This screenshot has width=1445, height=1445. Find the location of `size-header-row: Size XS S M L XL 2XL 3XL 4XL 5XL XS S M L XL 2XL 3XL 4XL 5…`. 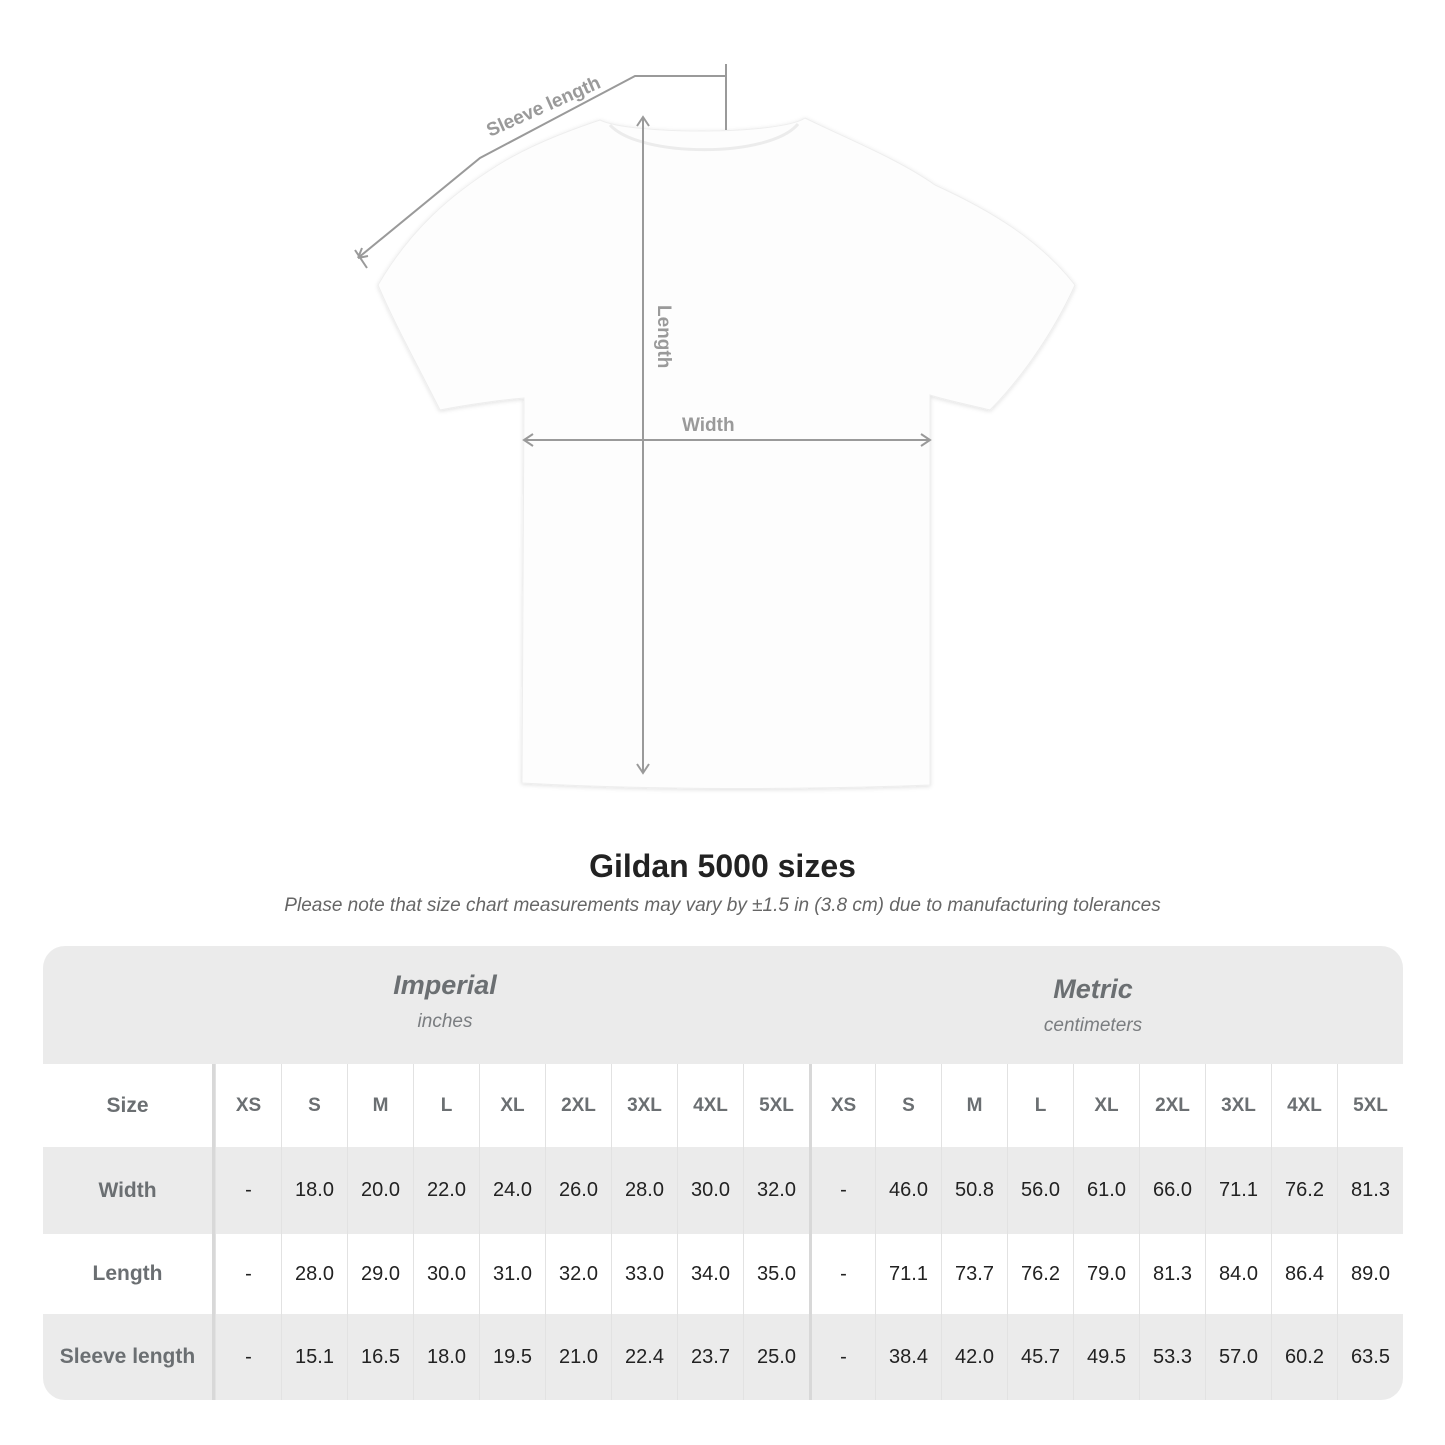

size-header-row: Size XS S M L XL 2XL 3XL 4XL 5XL XS S M L XL 2XL 3XL 4XL 5… is located at coordinates (723, 1105).